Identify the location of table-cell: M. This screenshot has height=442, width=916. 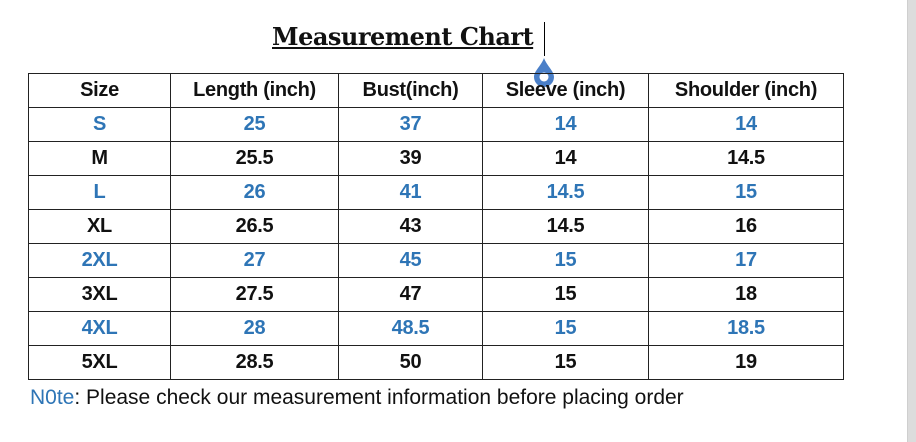
(99, 158).